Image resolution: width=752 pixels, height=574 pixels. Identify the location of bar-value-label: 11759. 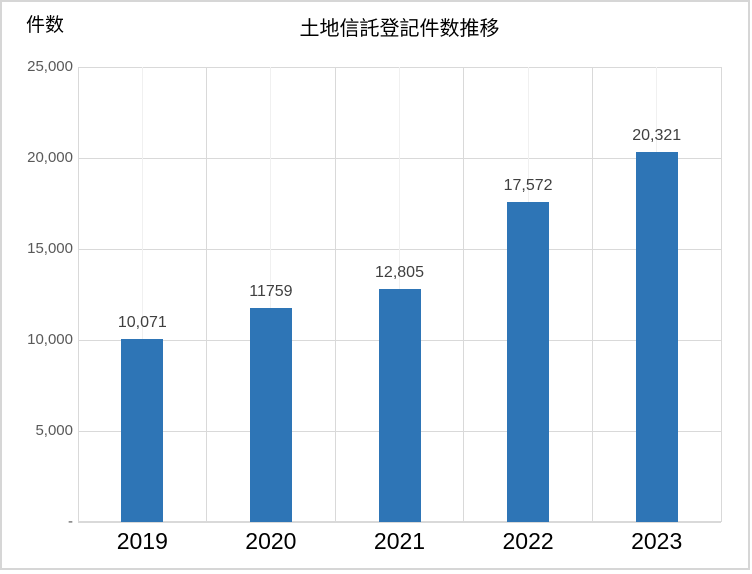
(271, 291).